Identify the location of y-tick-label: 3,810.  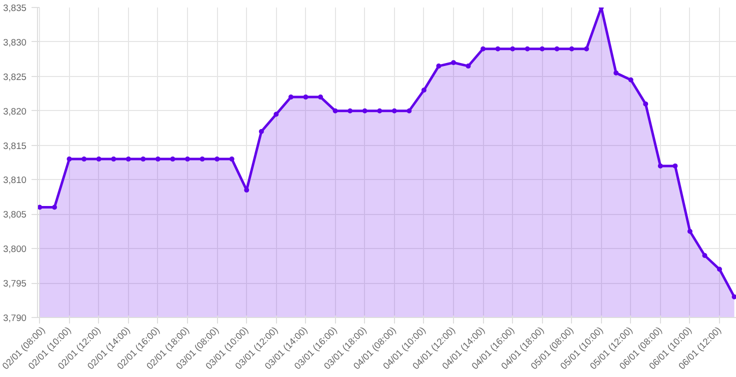
(14, 180).